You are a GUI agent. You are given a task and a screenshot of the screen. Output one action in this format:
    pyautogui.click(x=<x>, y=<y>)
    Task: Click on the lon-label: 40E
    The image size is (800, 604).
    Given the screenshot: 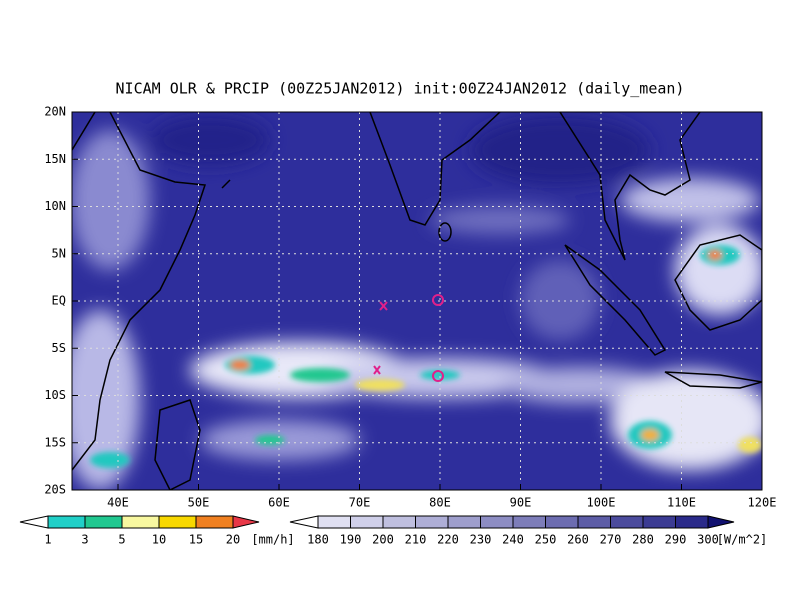 What is the action you would take?
    pyautogui.click(x=118, y=503)
    